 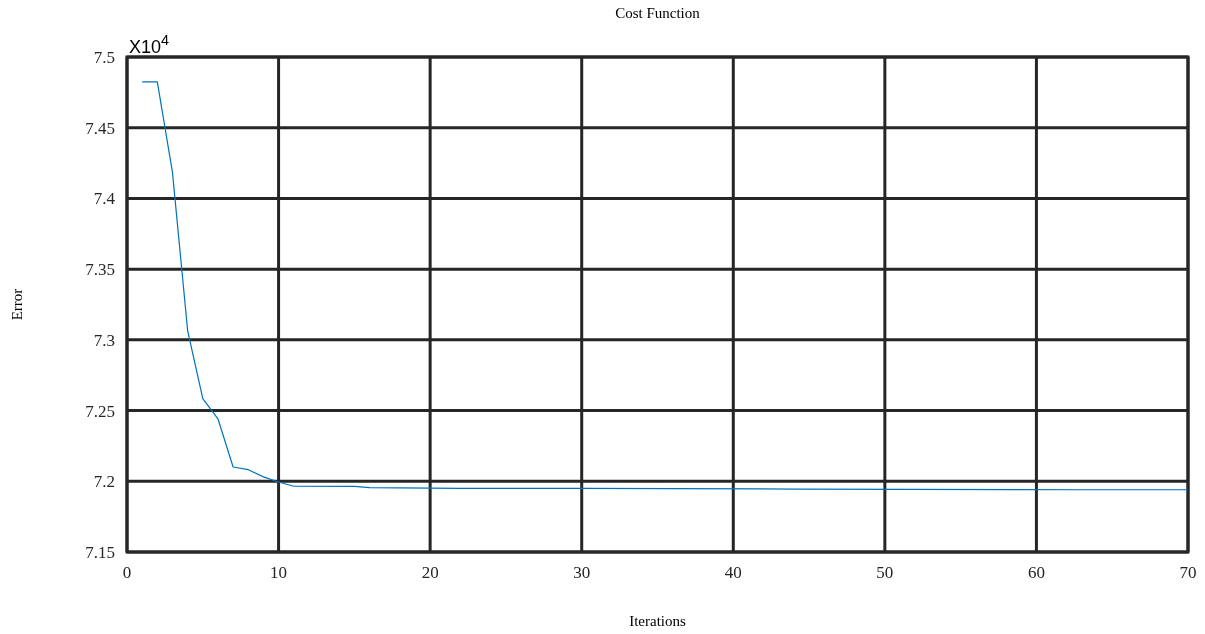 What do you see at coordinates (127, 572) in the screenshot?
I see `x-tick-label: 0` at bounding box center [127, 572].